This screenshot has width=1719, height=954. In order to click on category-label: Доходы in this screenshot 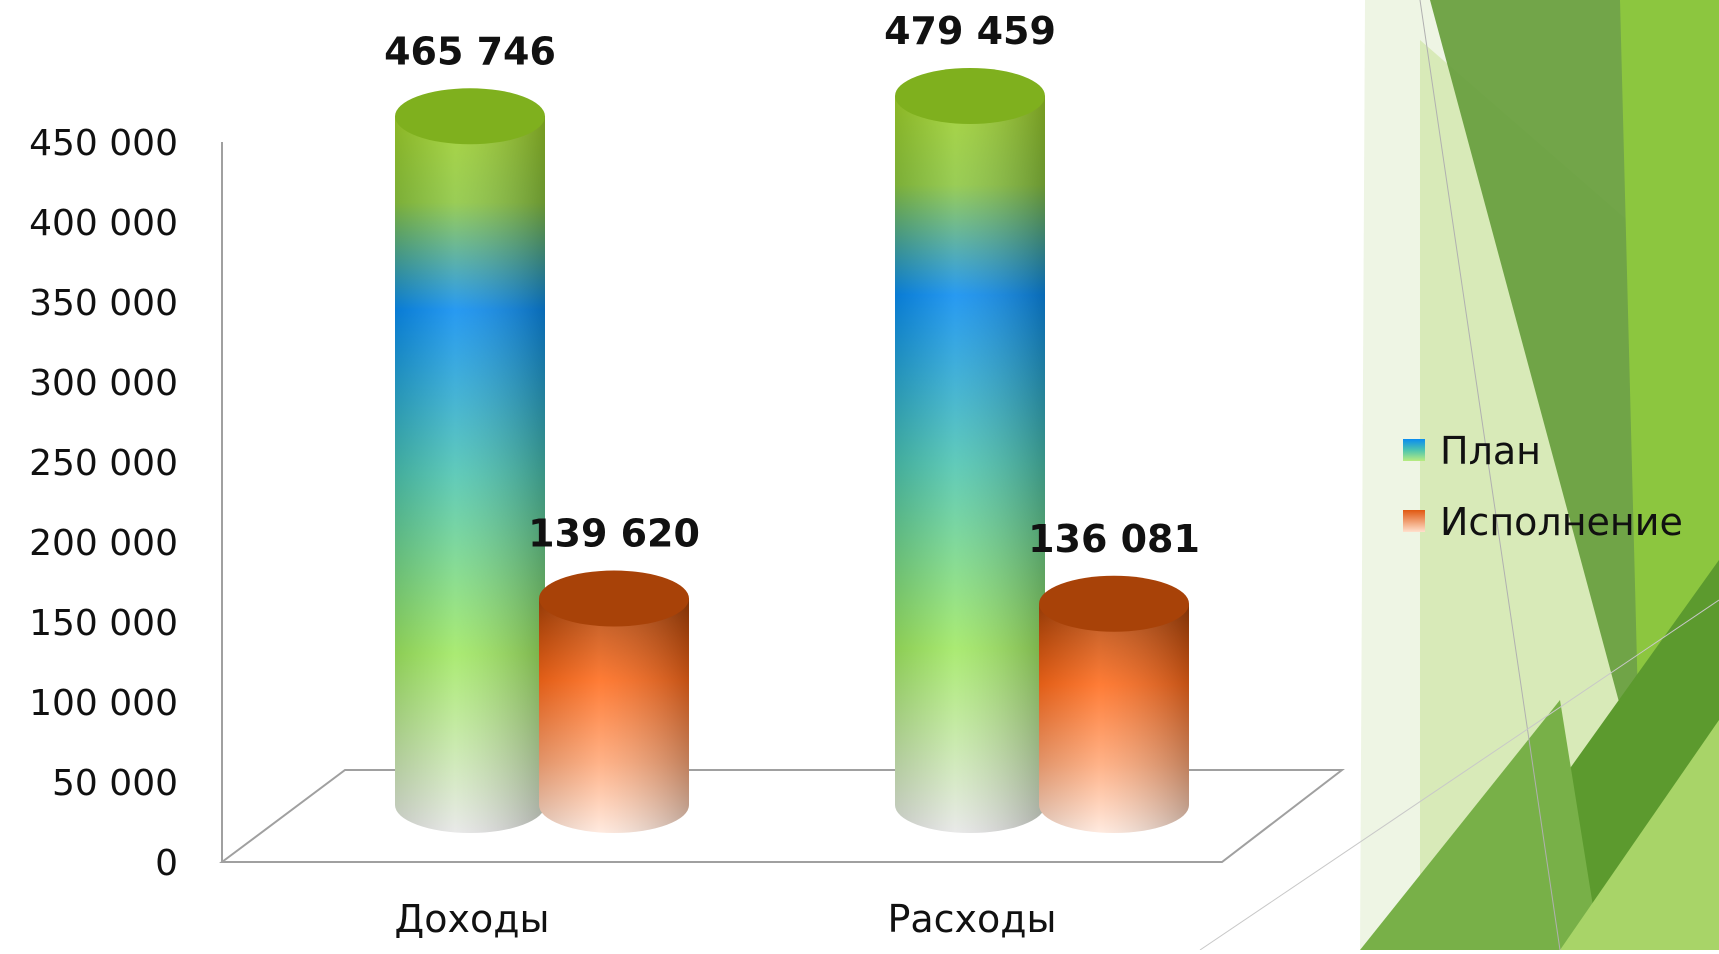, I will do `click(472, 919)`.